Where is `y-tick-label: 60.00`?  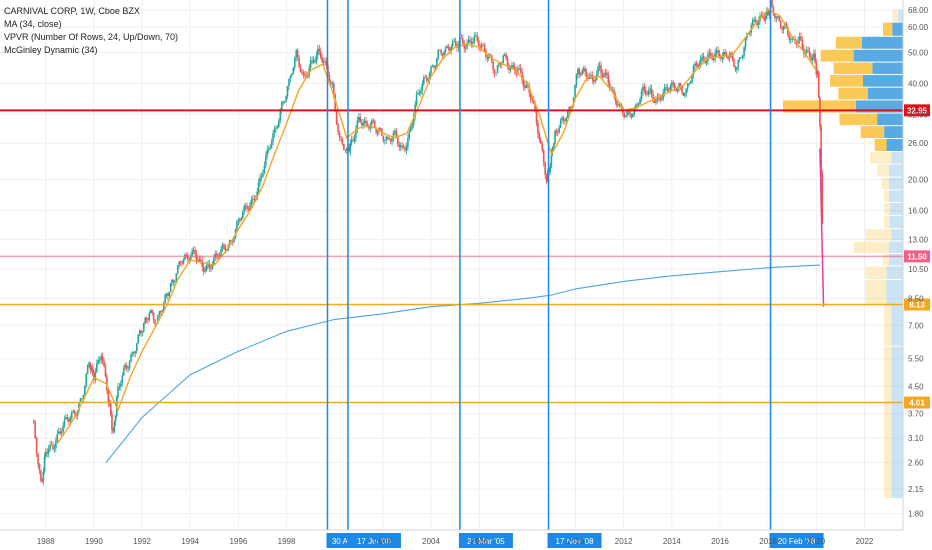 y-tick-label: 60.00 is located at coordinates (918, 27).